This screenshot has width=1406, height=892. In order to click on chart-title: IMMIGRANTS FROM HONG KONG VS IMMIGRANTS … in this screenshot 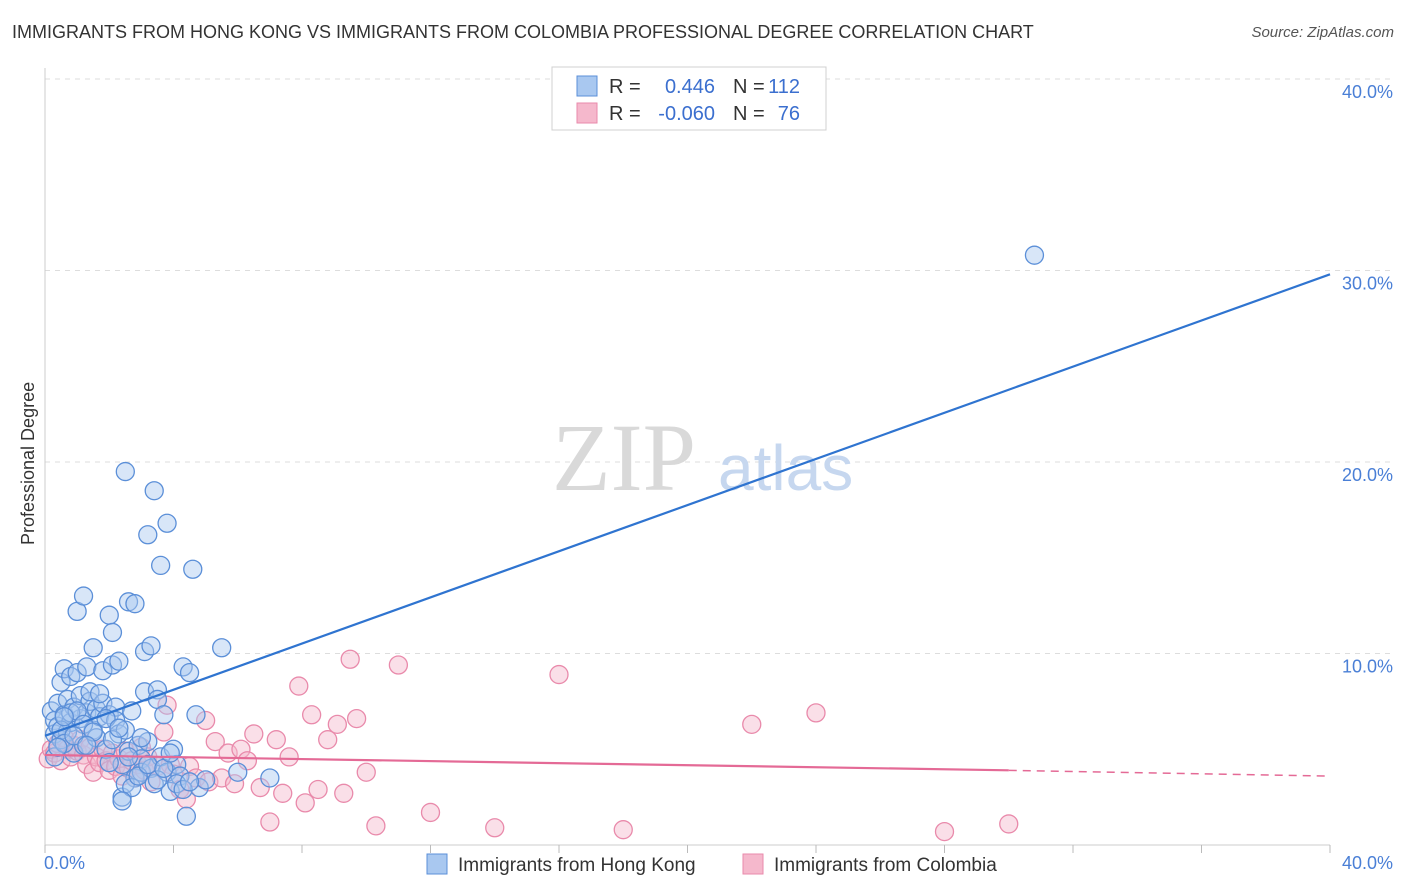, I will do `click(523, 32)`.